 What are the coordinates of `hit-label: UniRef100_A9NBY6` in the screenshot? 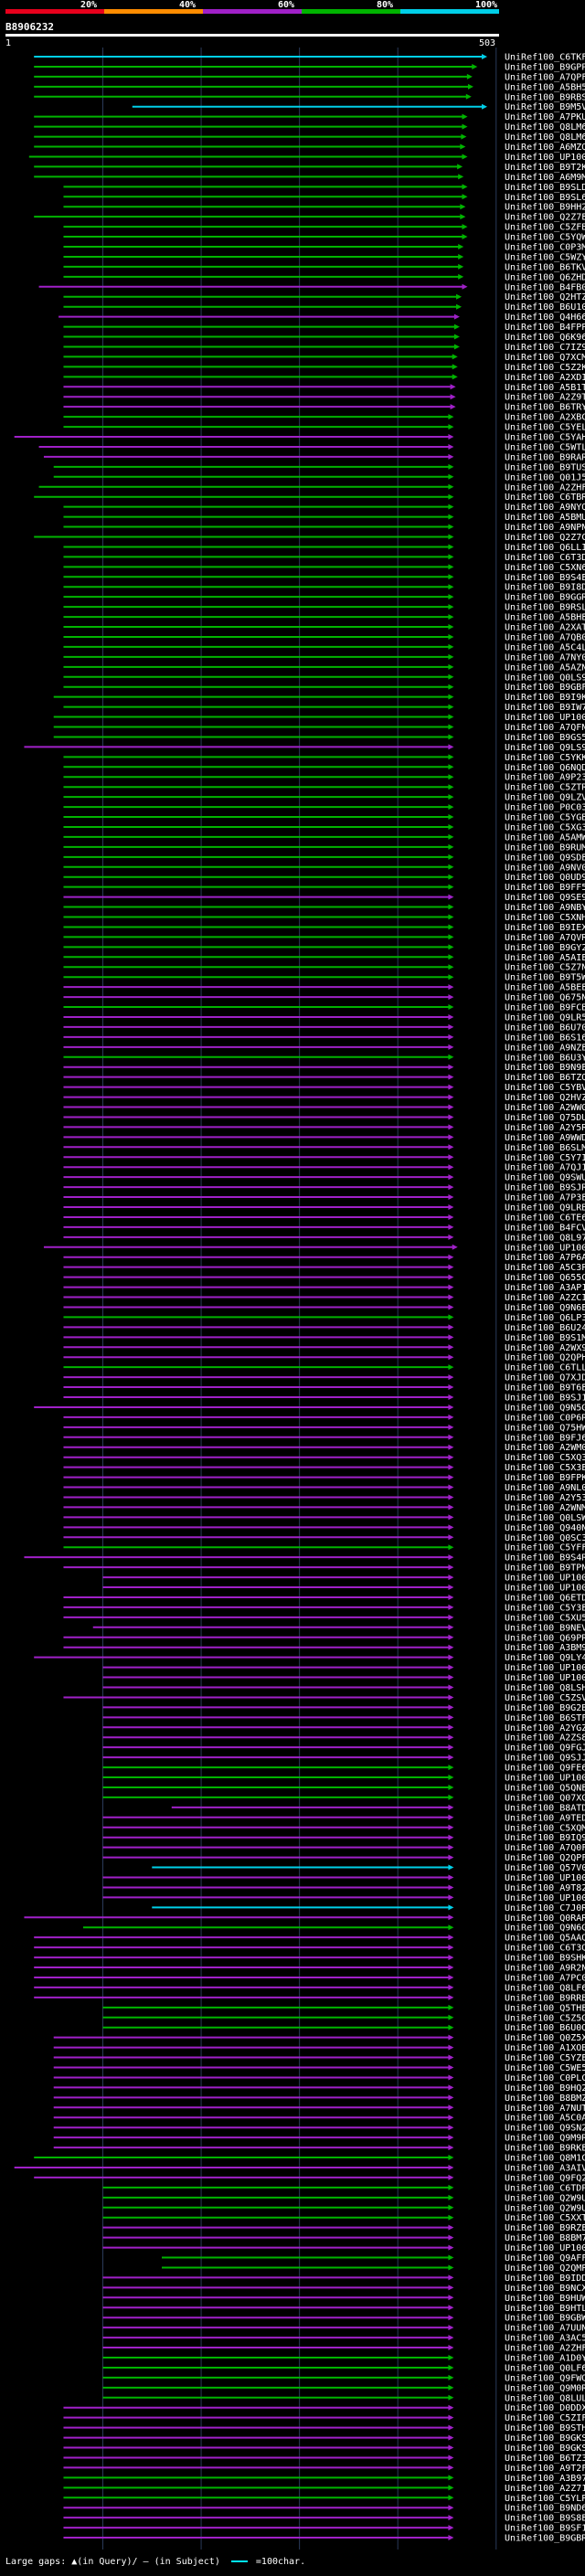 It's located at (545, 908).